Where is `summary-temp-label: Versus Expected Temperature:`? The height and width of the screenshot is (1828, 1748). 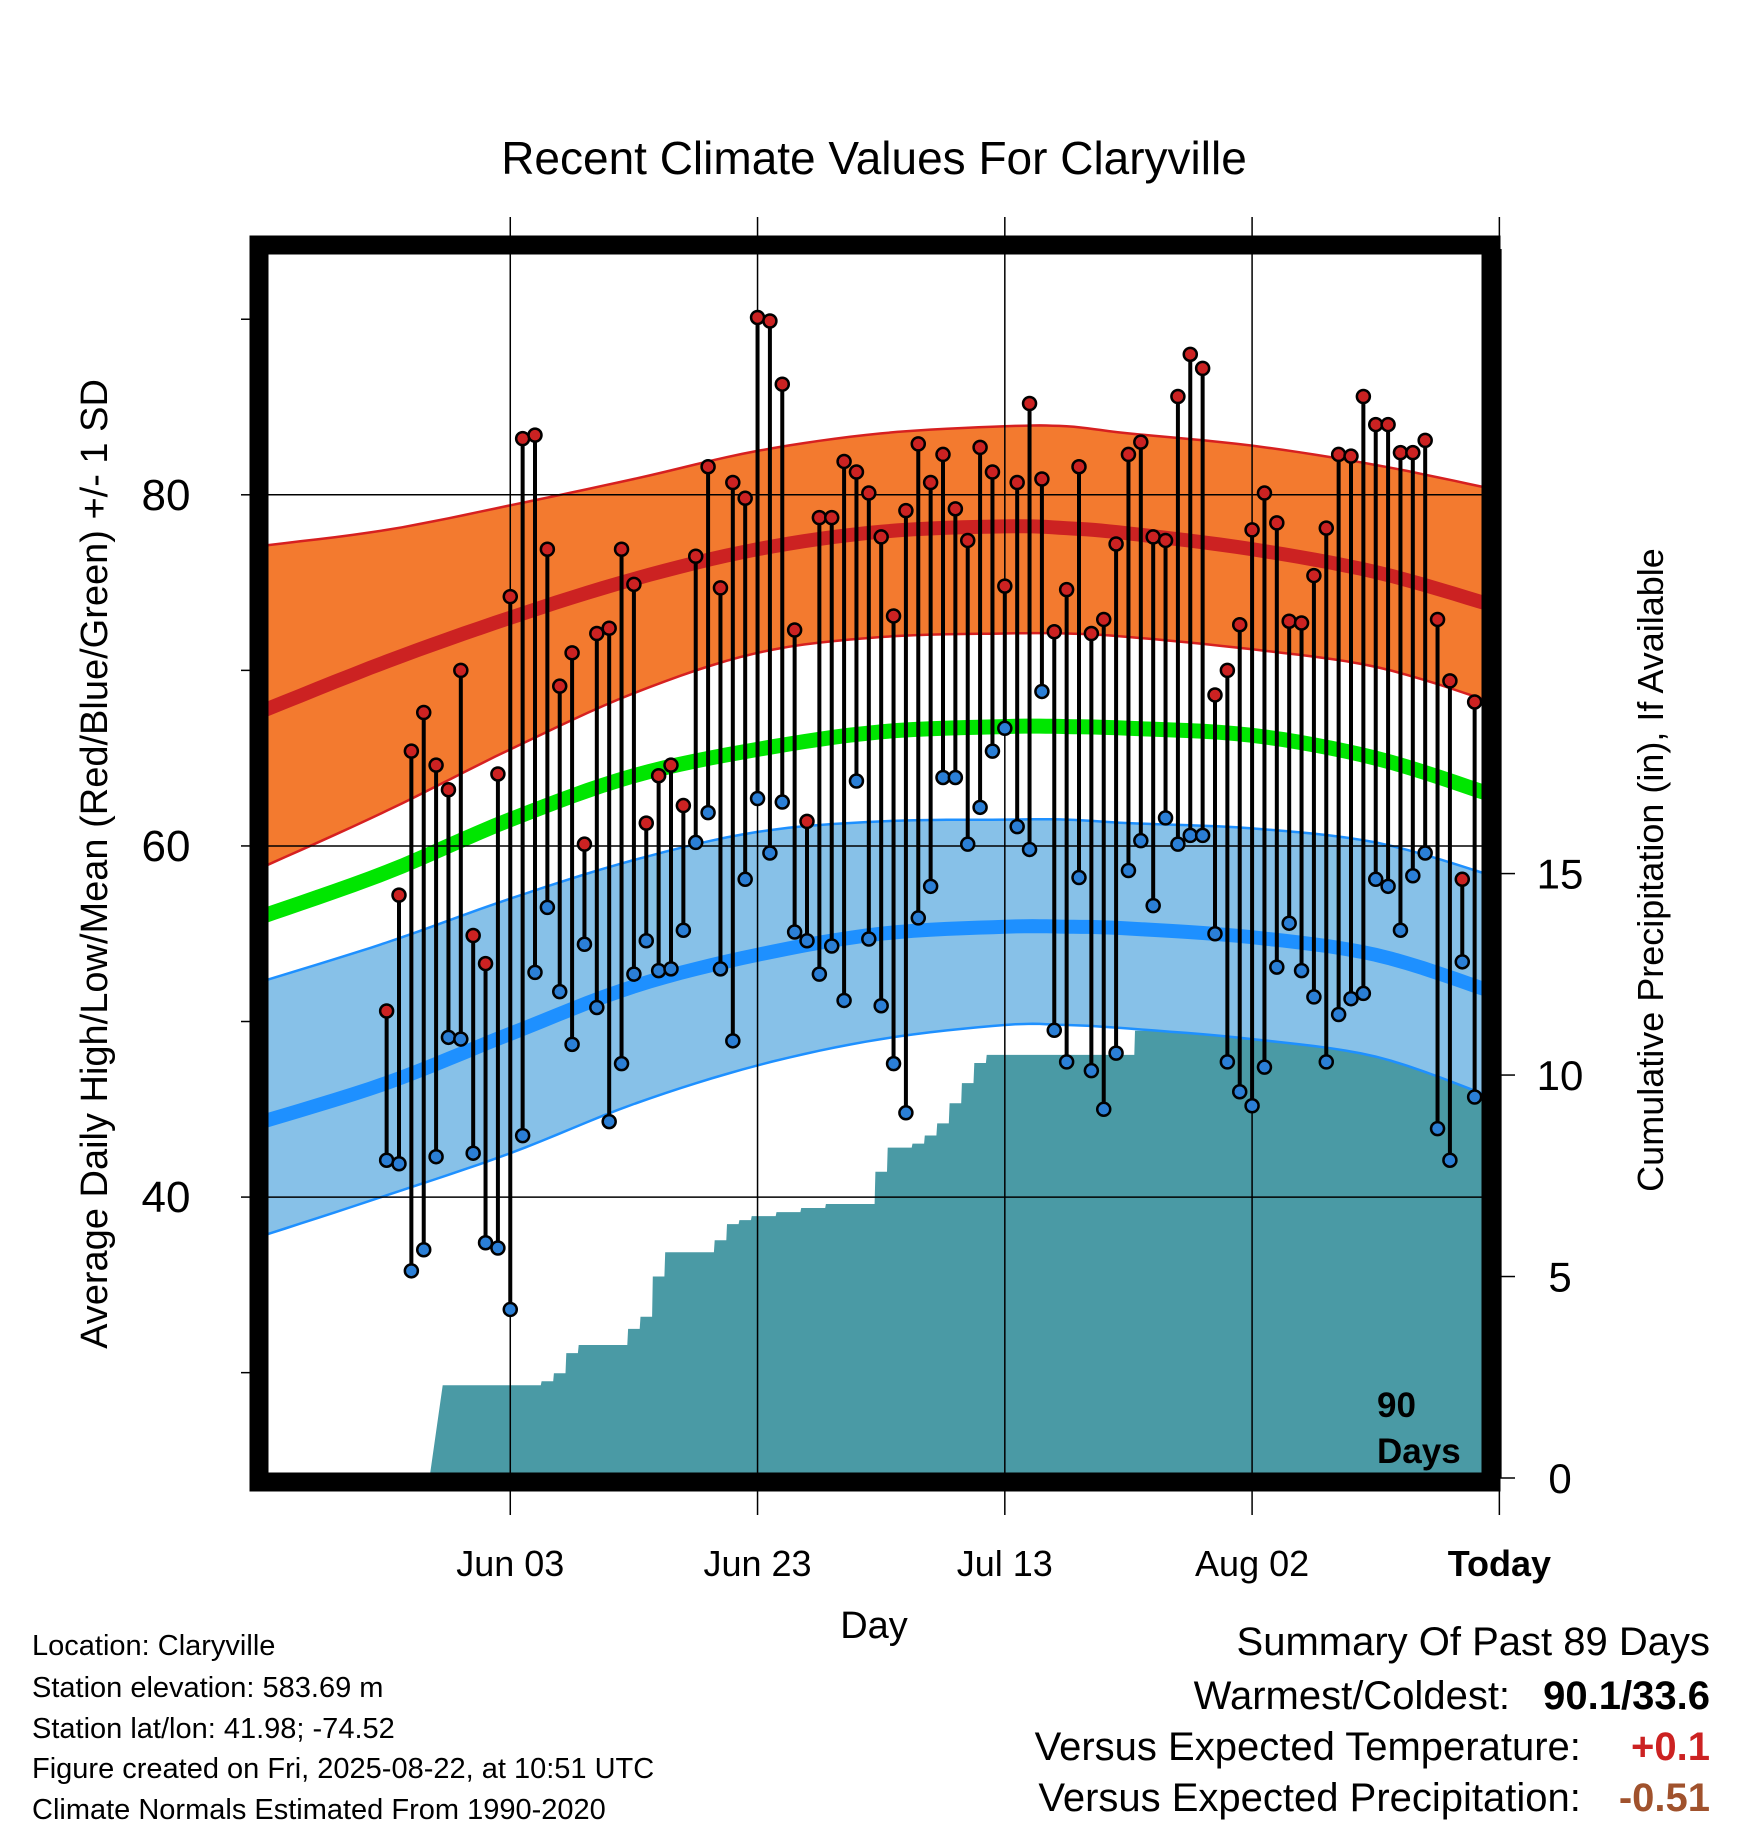 summary-temp-label: Versus Expected Temperature: is located at coordinates (1307, 1747).